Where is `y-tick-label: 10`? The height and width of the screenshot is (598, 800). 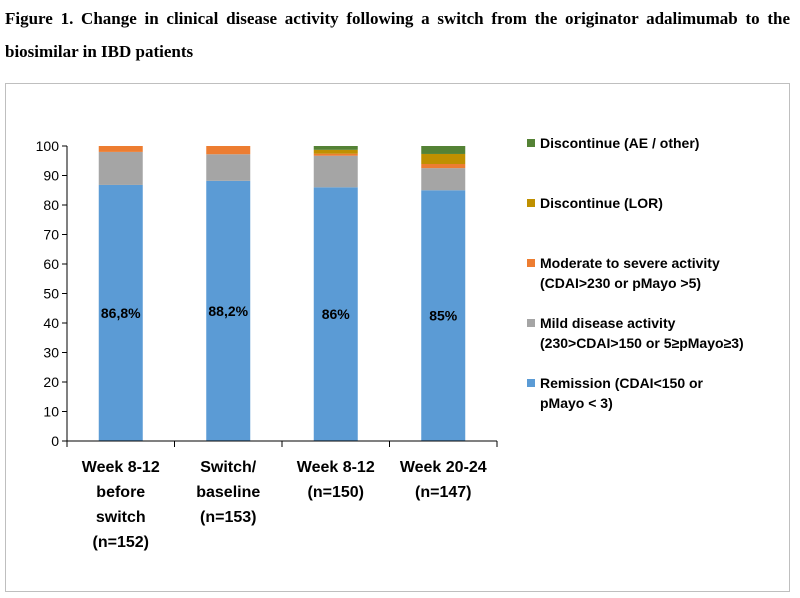 y-tick-label: 10 is located at coordinates (51, 412).